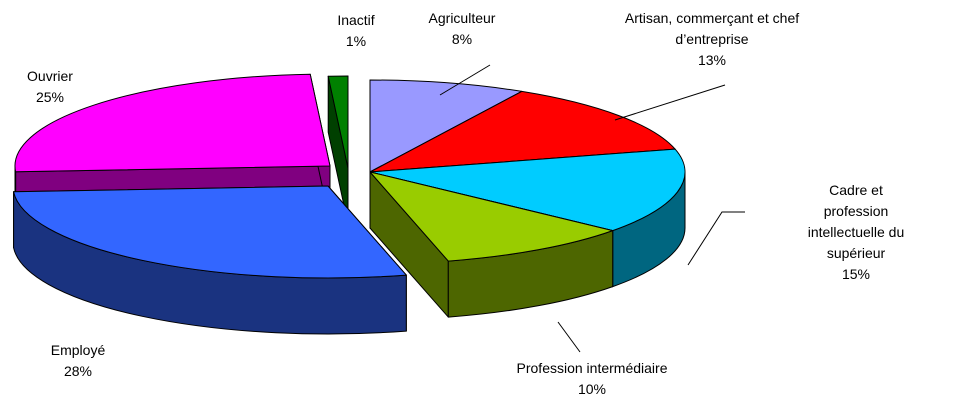  What do you see at coordinates (462, 18) in the screenshot?
I see `slice-label: Agriculteur` at bounding box center [462, 18].